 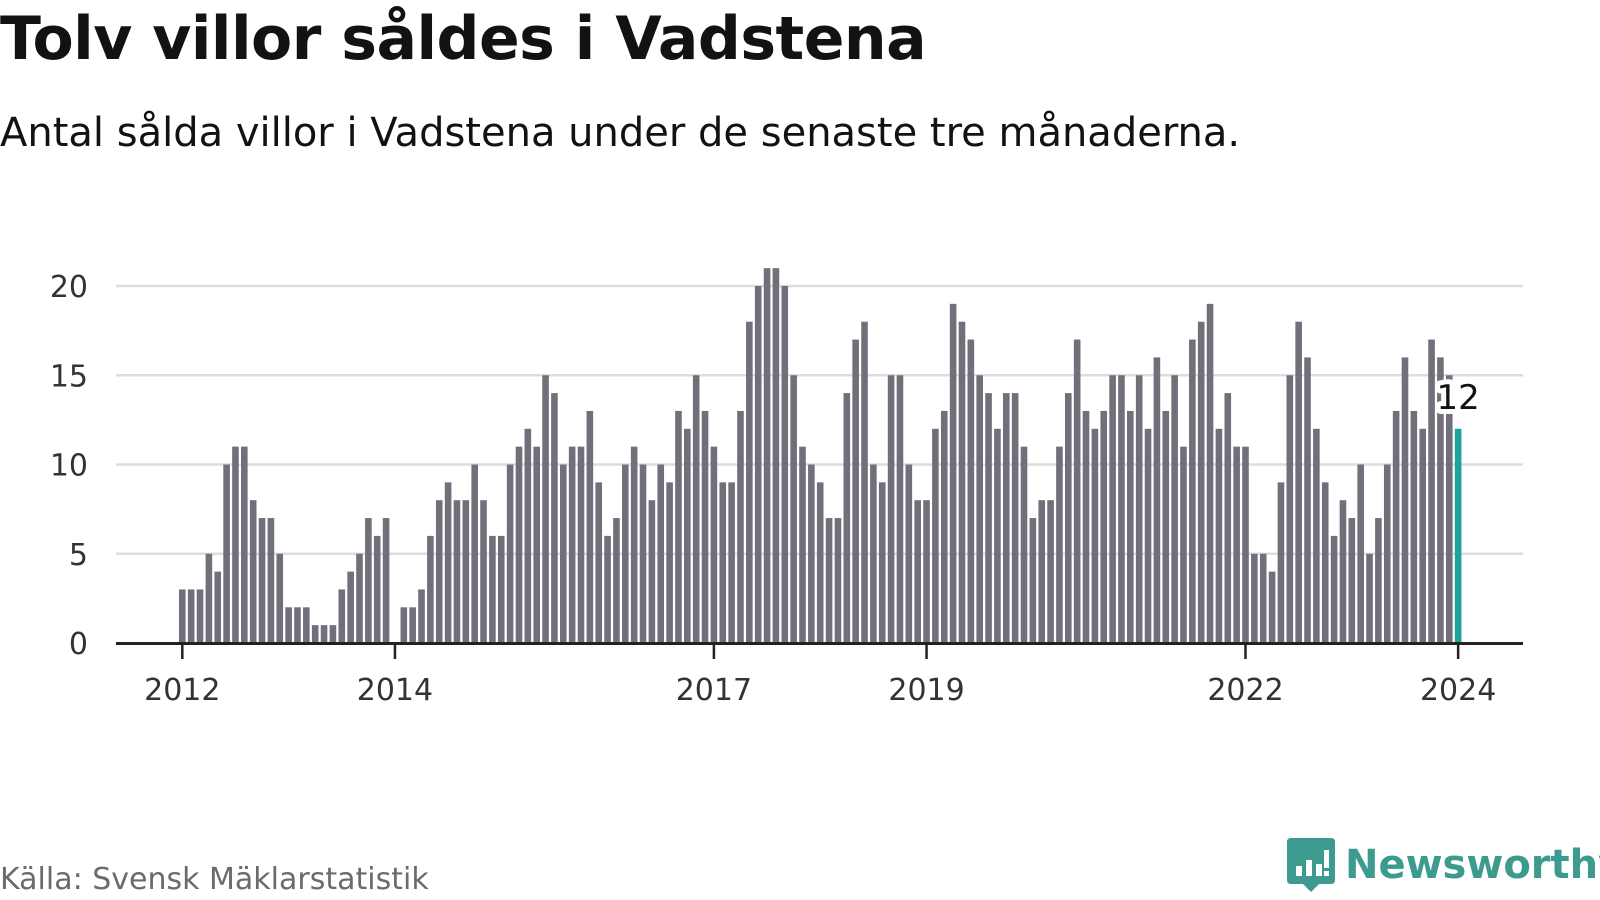 I want to click on y-tick-label: 0, so click(x=78, y=644).